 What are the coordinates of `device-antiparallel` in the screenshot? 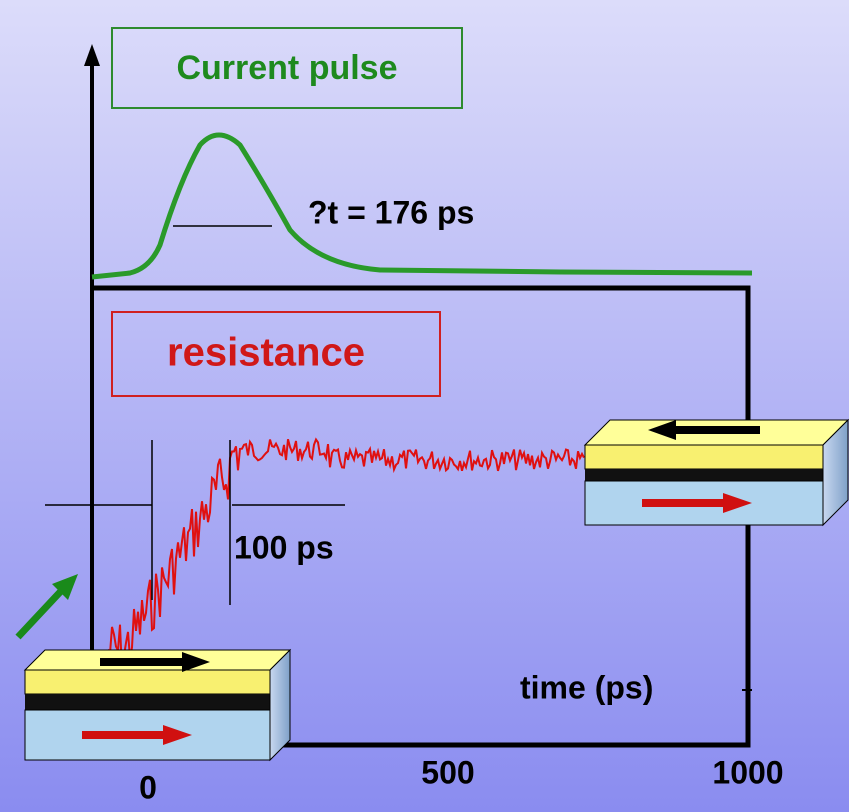 It's located at (716, 472).